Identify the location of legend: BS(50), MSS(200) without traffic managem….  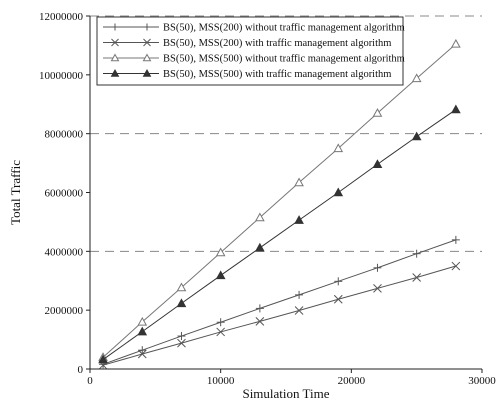
(250, 51).